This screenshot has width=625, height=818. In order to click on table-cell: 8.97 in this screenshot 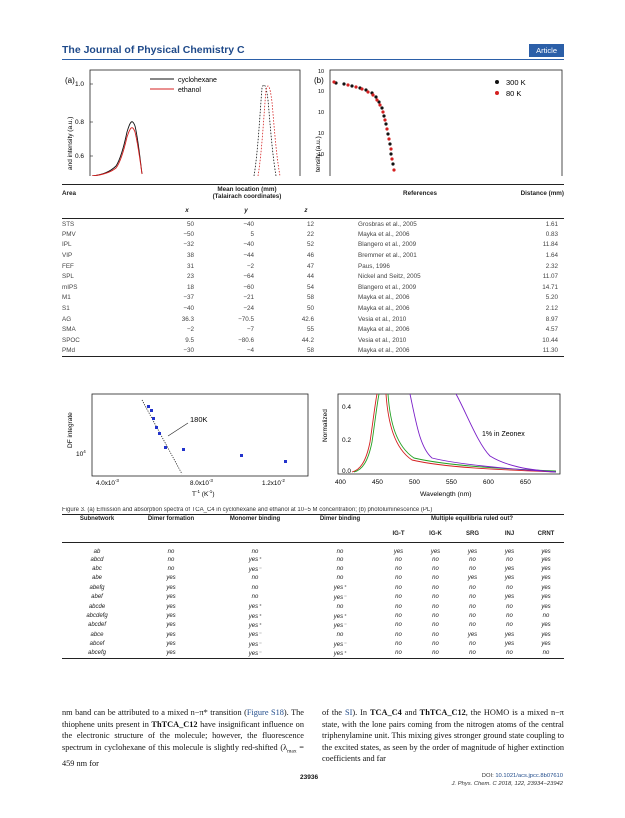, I will do `click(551, 319)`.